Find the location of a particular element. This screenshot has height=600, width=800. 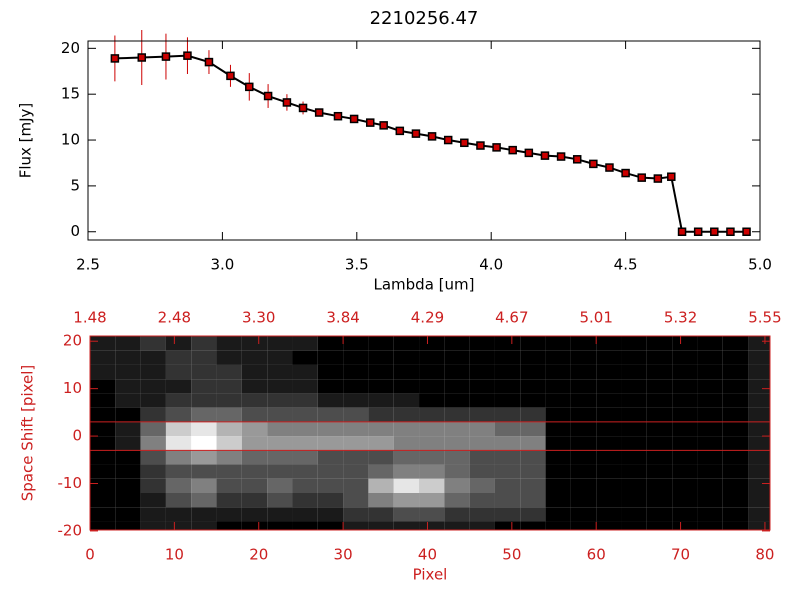

x2-tick-label: 5.32 is located at coordinates (680, 318).